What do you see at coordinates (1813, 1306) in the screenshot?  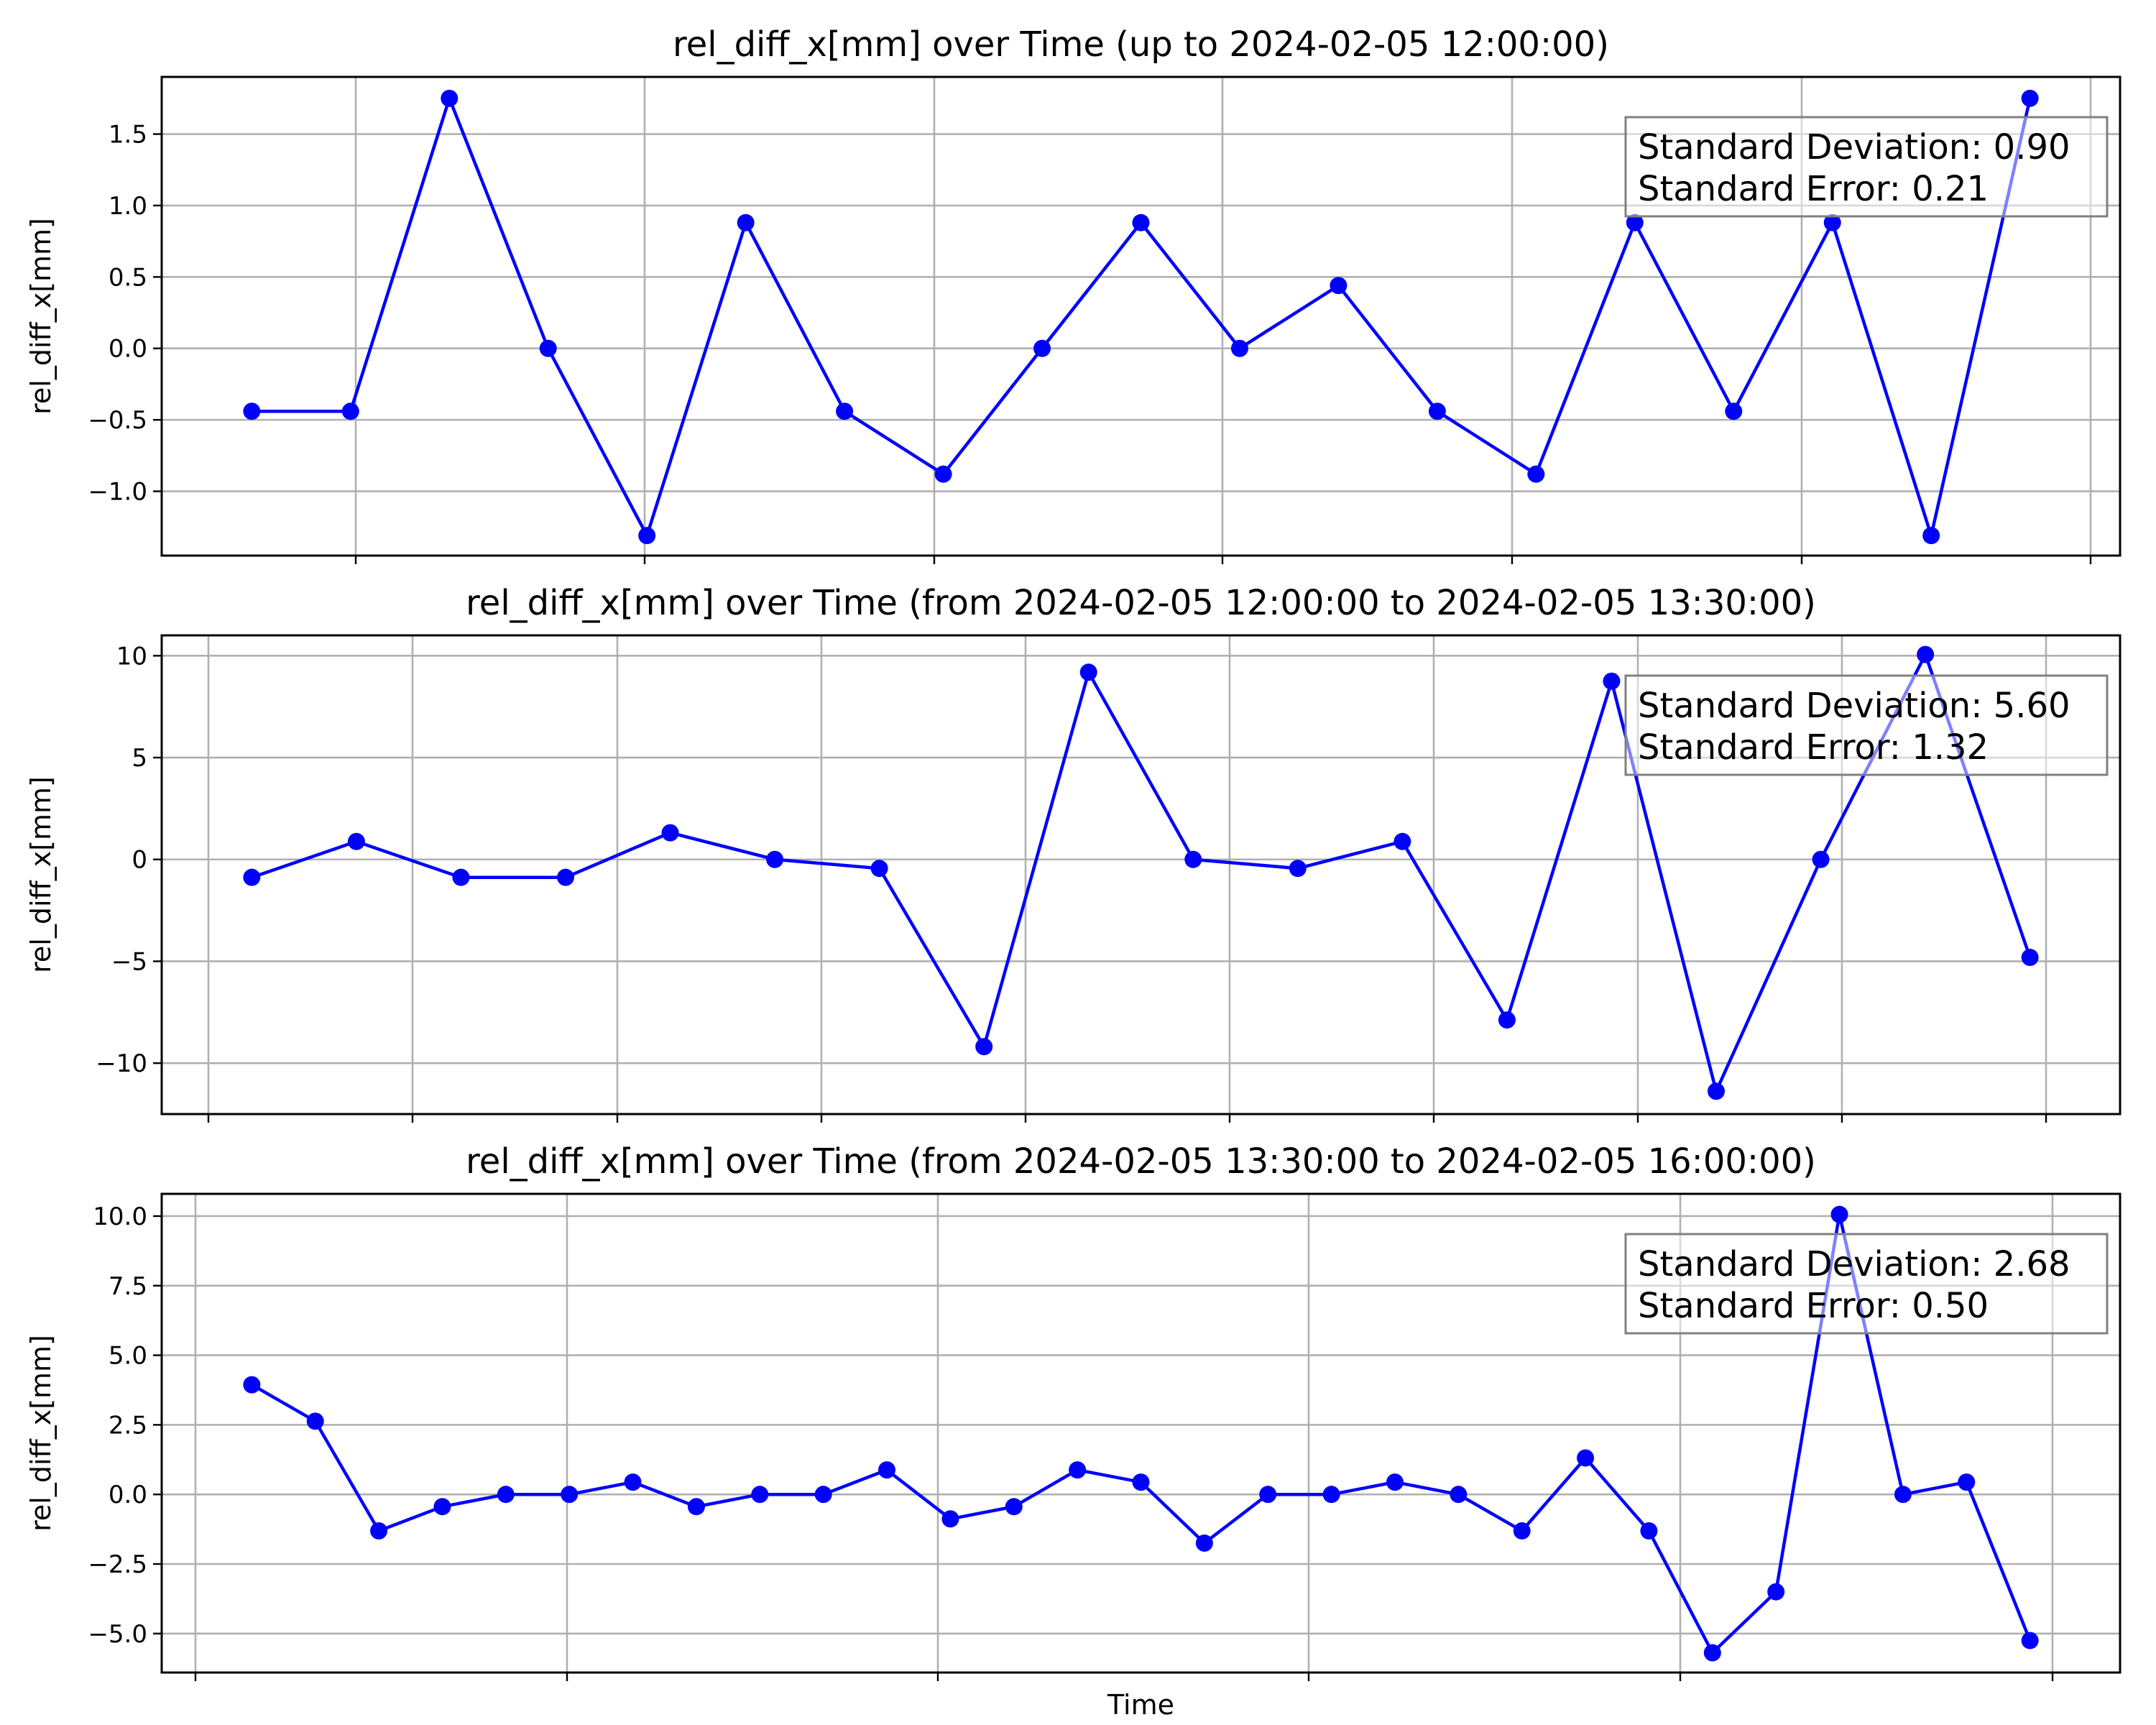 I see `standard-error-label: Standard Error: 0.50` at bounding box center [1813, 1306].